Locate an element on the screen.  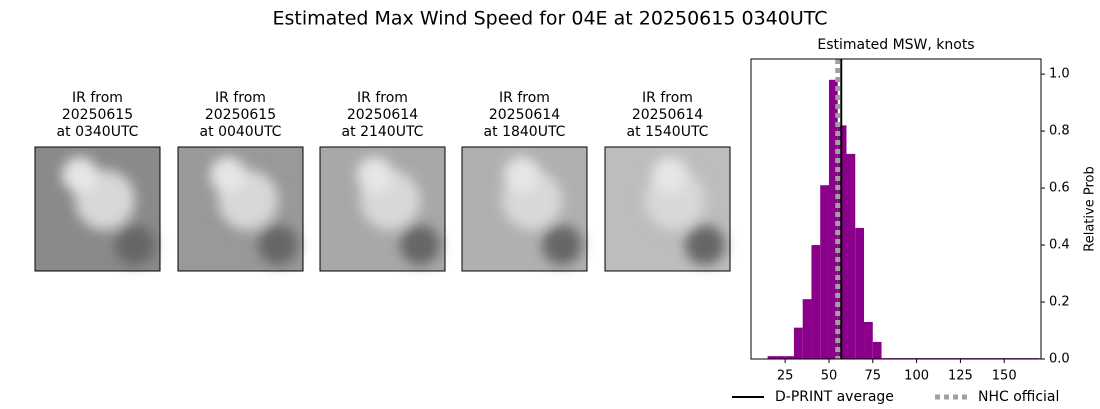
y-tick-label: 0.0 is located at coordinates (1059, 359).